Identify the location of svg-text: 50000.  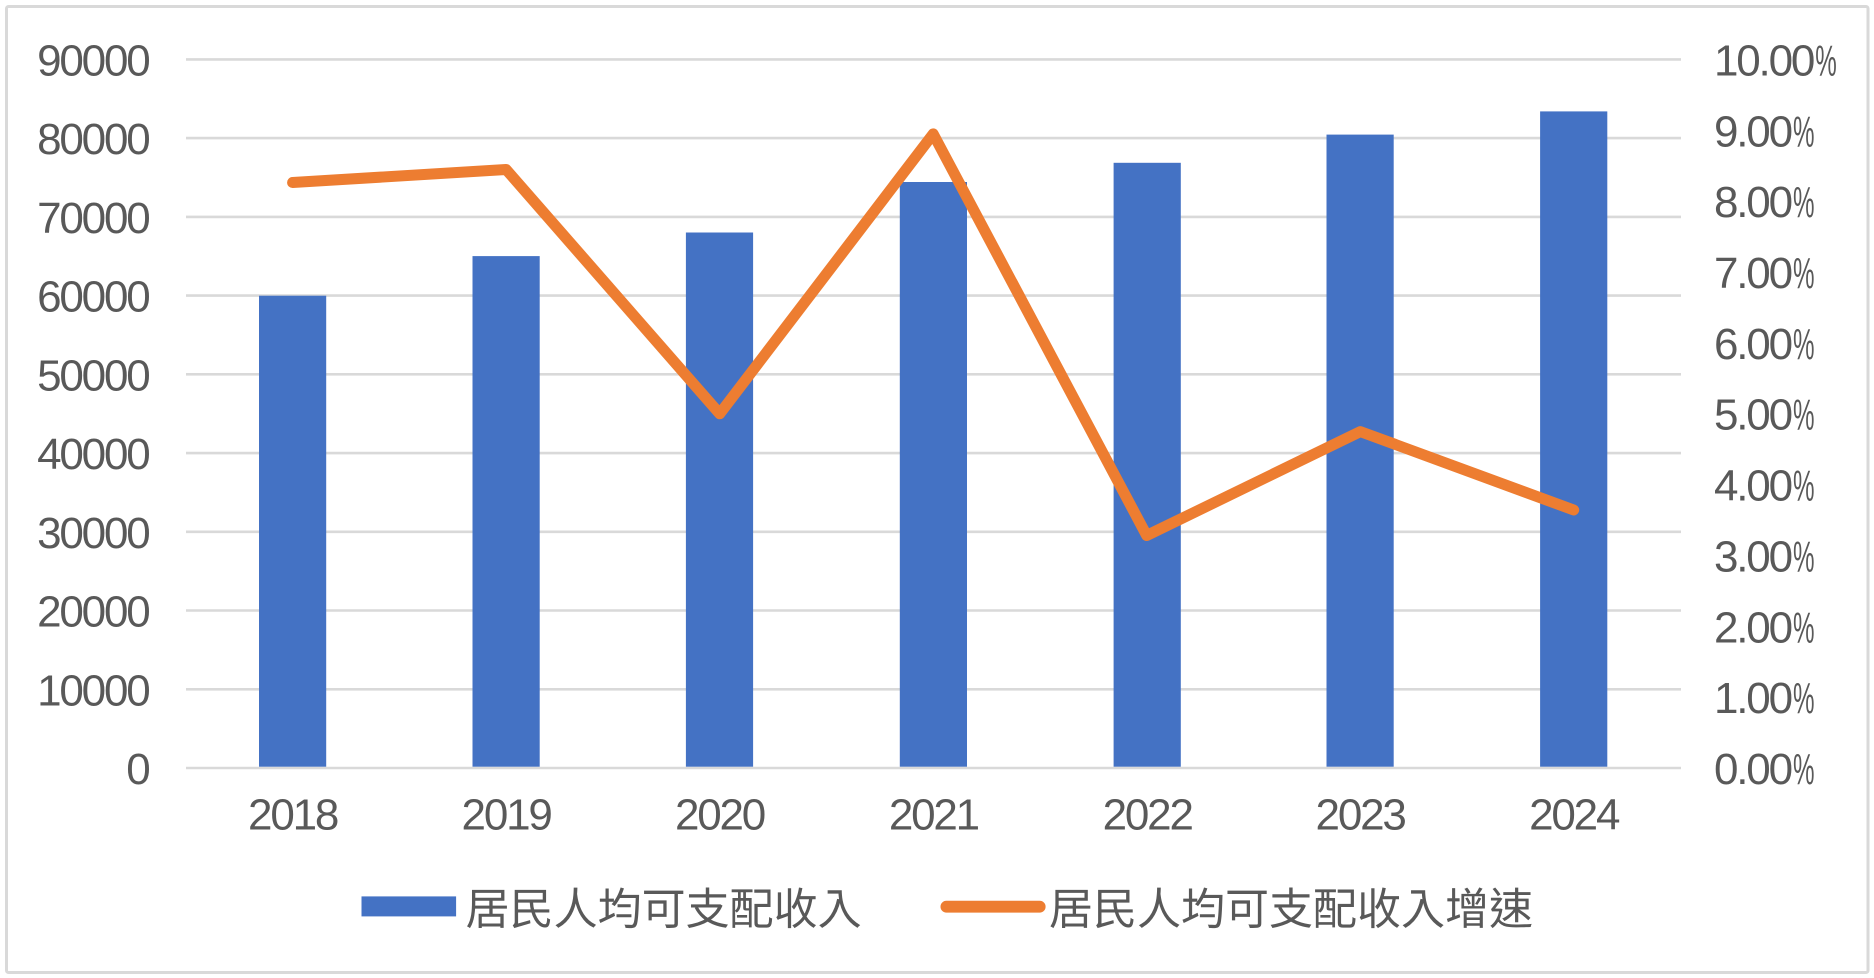
(93, 375).